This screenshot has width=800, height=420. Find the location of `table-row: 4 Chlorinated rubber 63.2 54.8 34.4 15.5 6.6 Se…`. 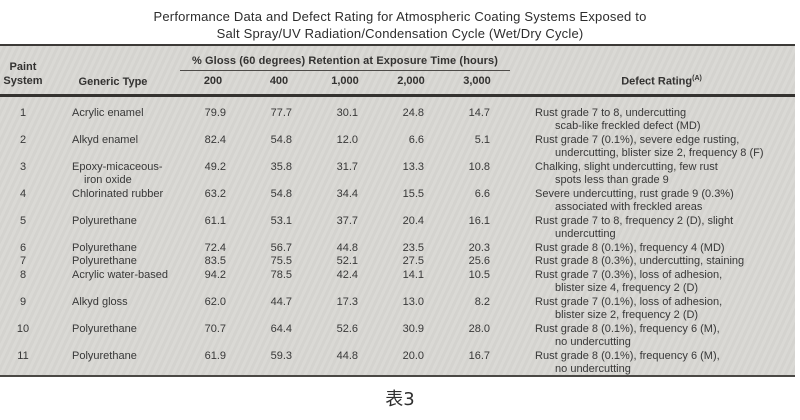

table-row: 4 Chlorinated rubber 63.2 54.8 34.4 15.5 6.6 Se… is located at coordinates (397, 201).